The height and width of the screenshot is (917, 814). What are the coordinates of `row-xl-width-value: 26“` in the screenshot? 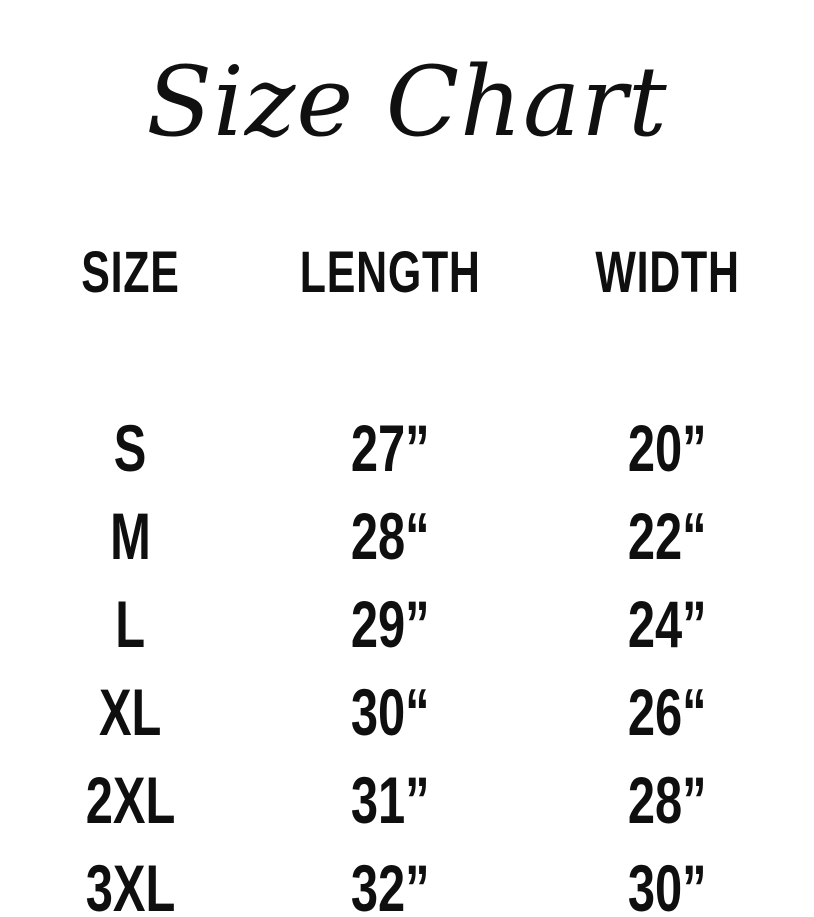 It's located at (667, 712).